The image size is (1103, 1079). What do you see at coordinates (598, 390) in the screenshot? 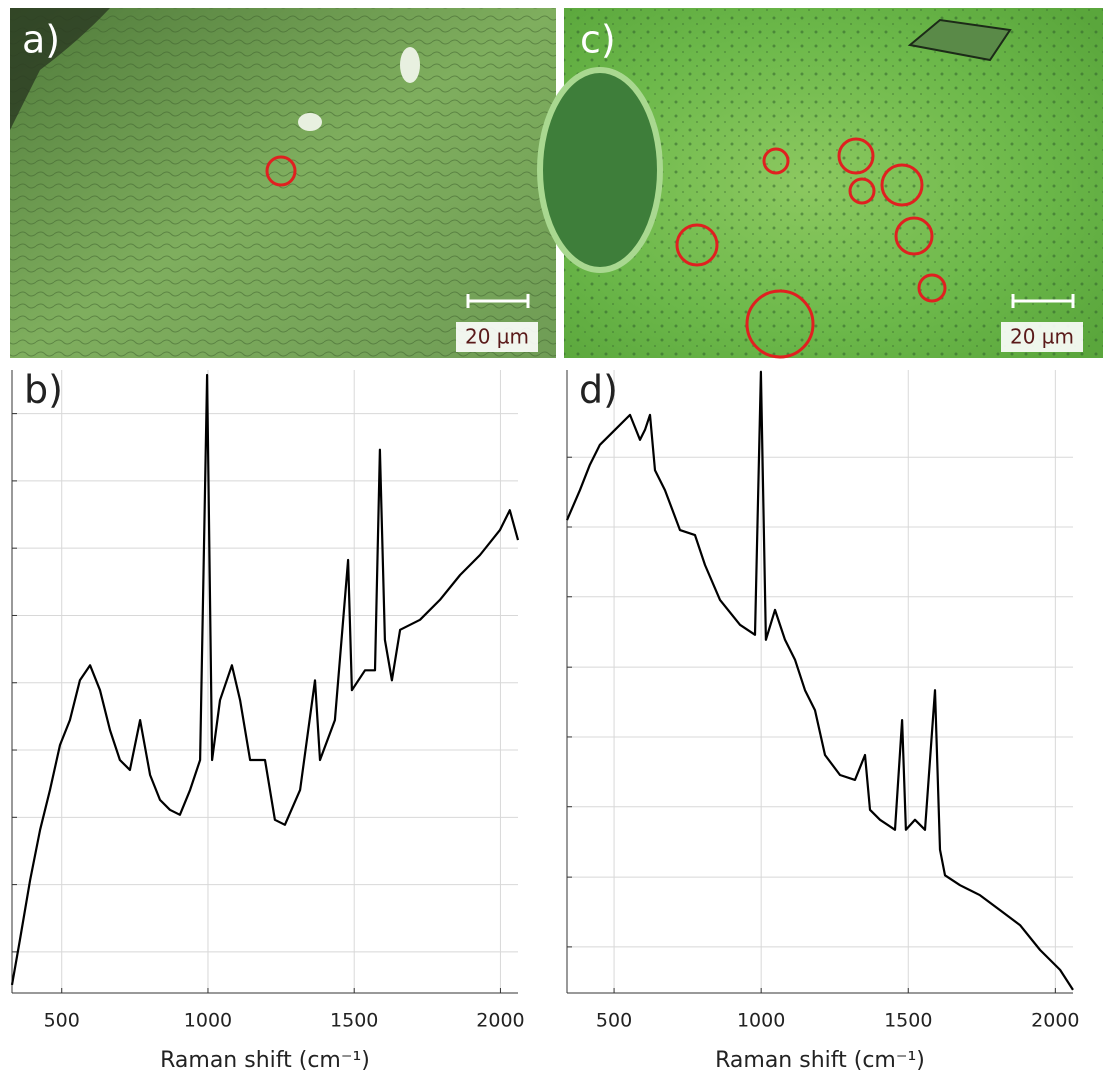
I see `panel-label: d)` at bounding box center [598, 390].